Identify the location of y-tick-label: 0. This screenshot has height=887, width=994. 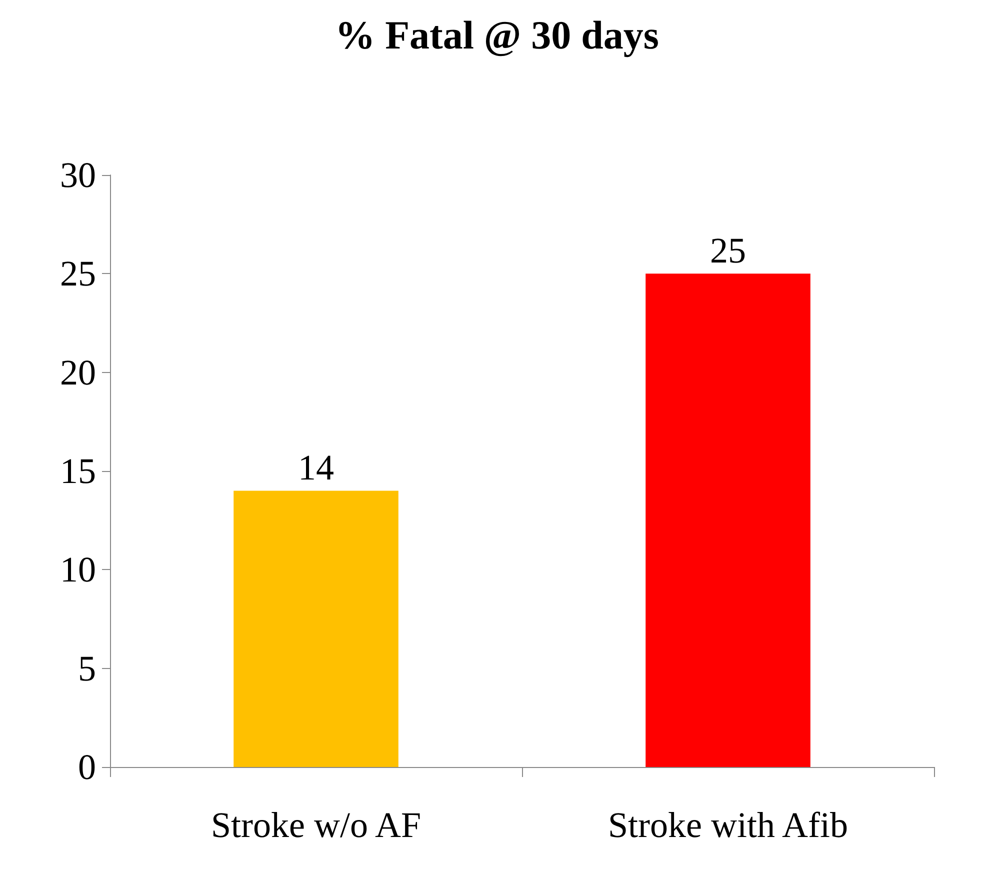
(87, 767).